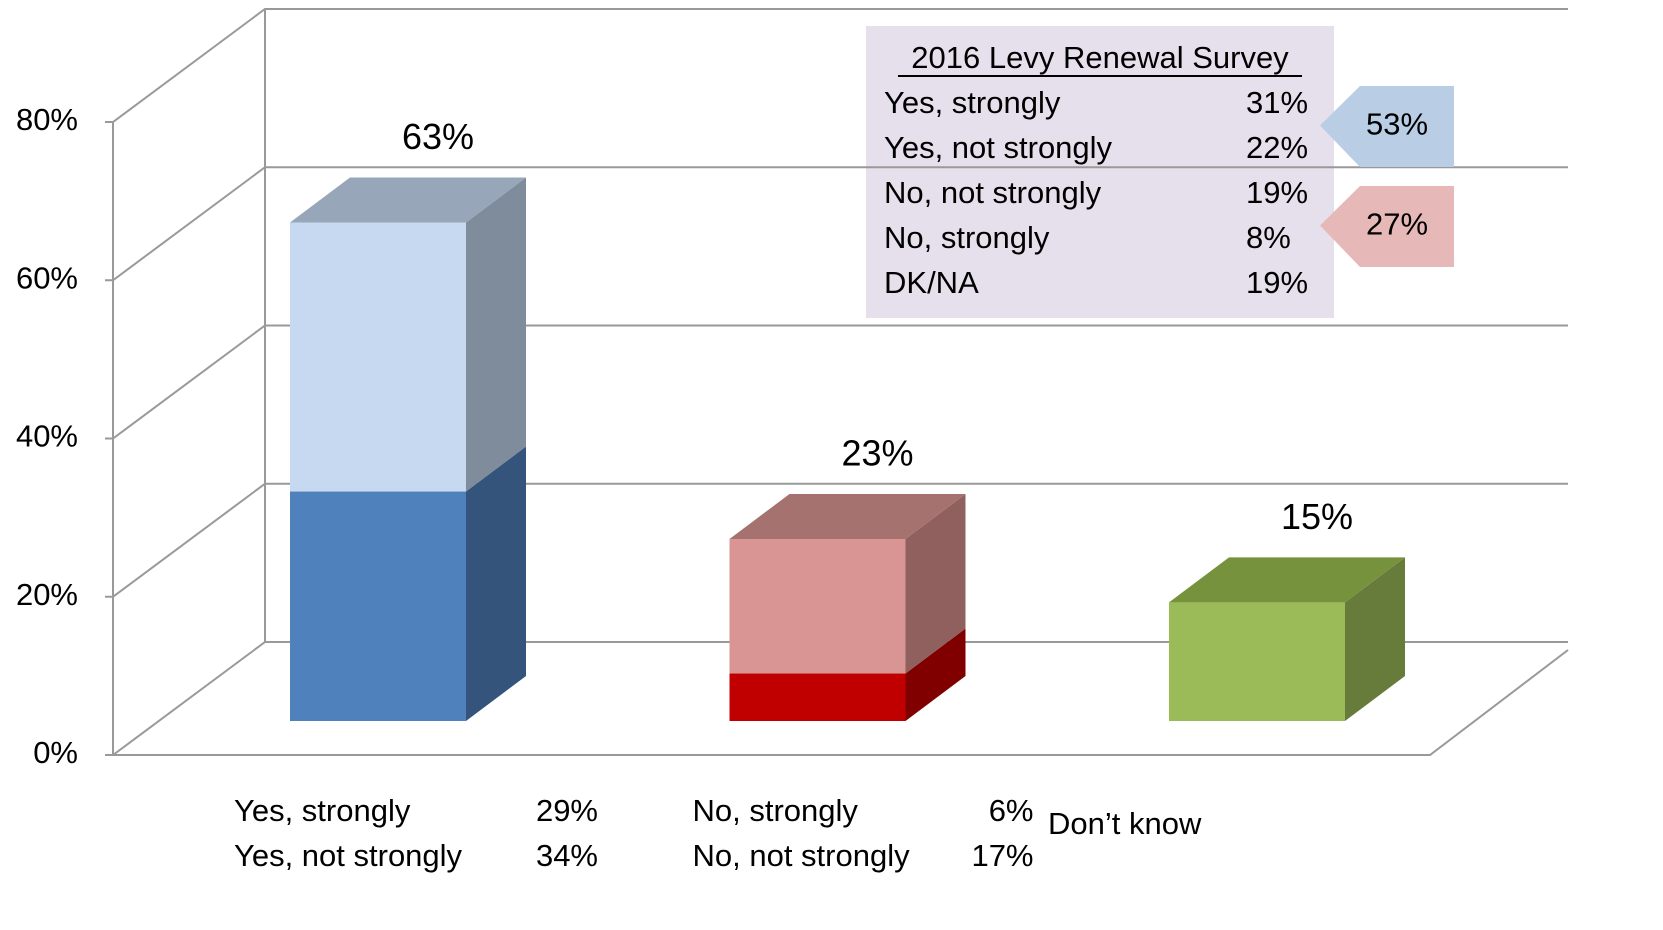 The width and height of the screenshot is (1663, 930). I want to click on total-label: 15%, so click(1317, 516).